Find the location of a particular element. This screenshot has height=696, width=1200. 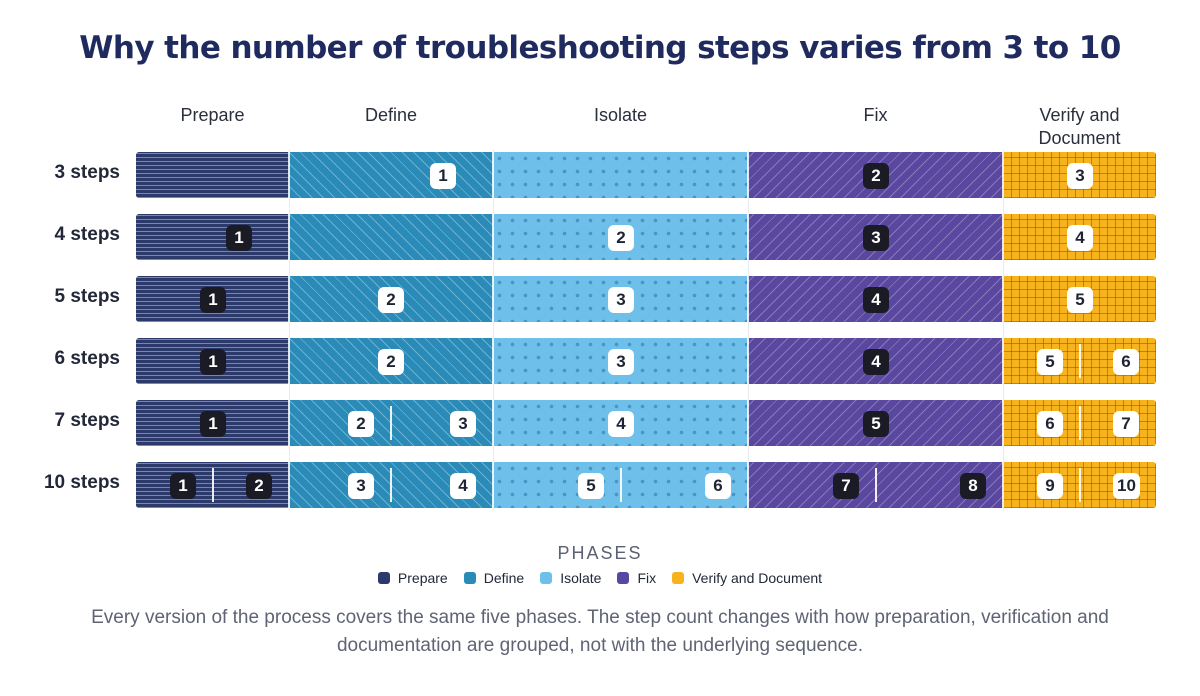

legend-label: Verify and Document is located at coordinates (757, 578).